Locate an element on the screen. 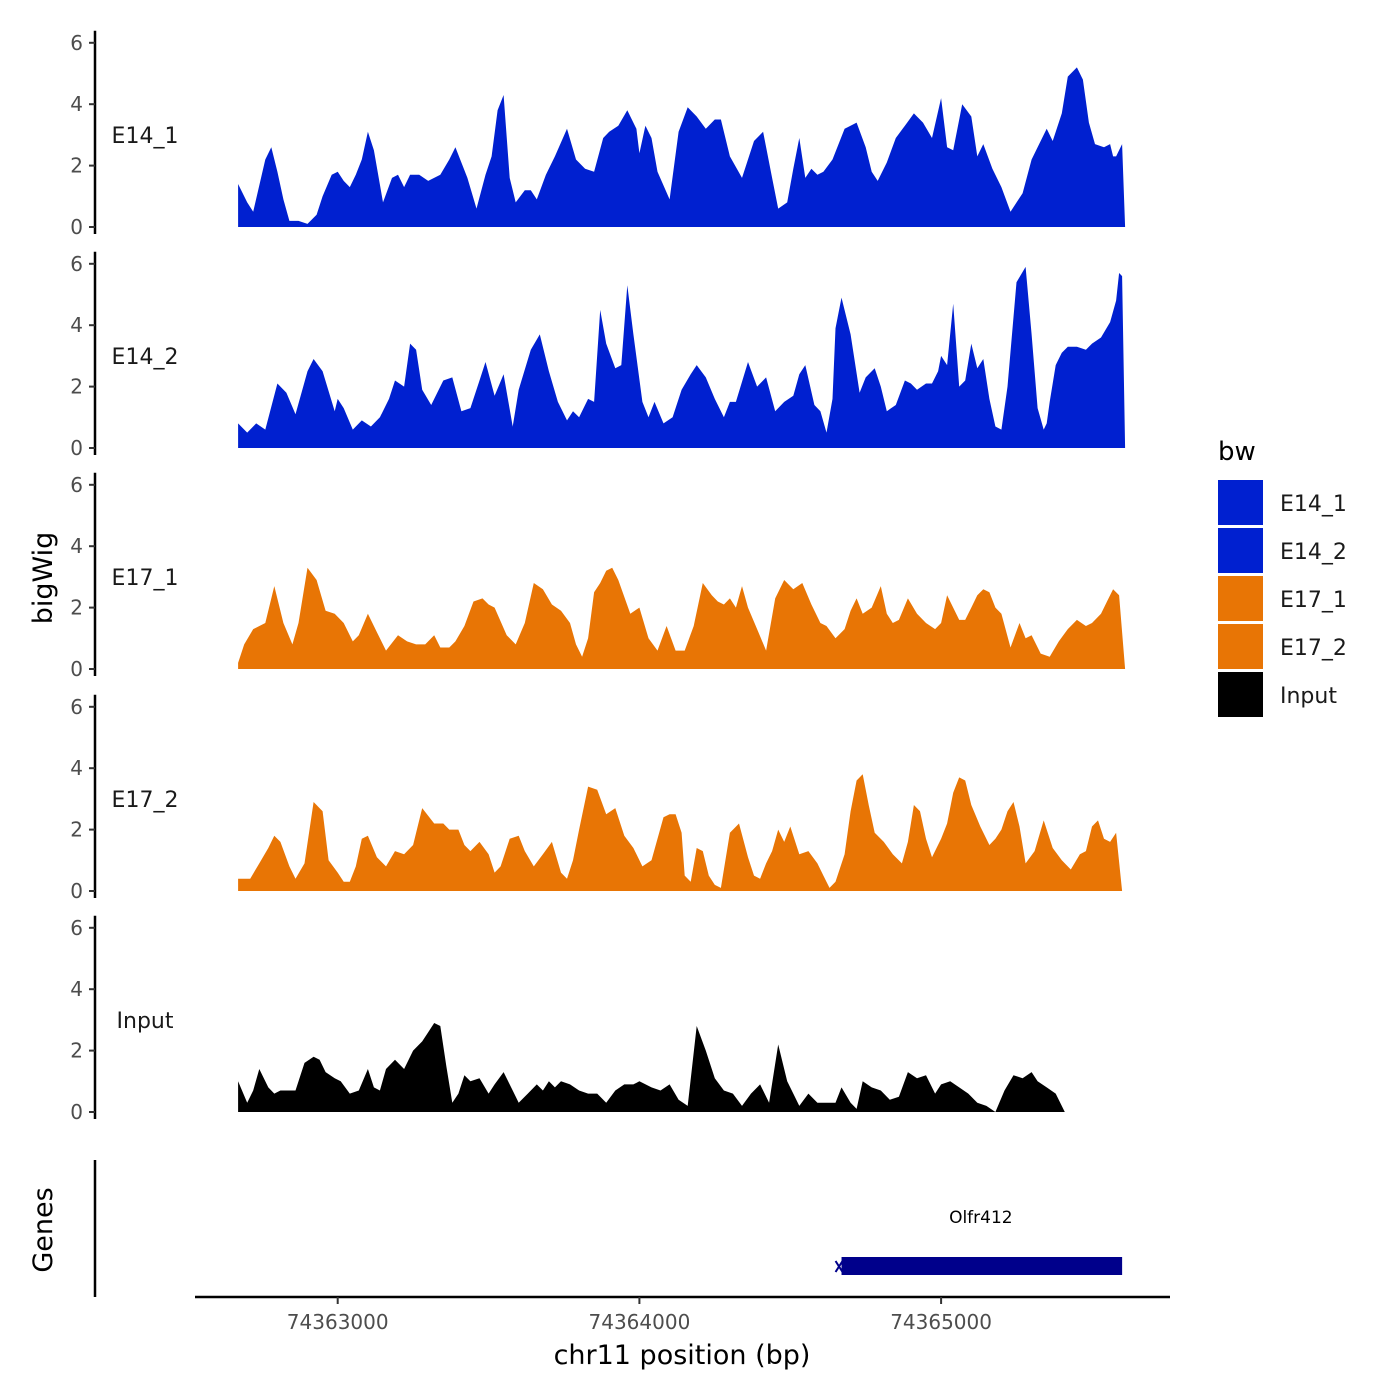 This screenshot has height=1400, width=1400. track-E14_1: 0 2 4 6 E14_1 is located at coordinates (598, 134).